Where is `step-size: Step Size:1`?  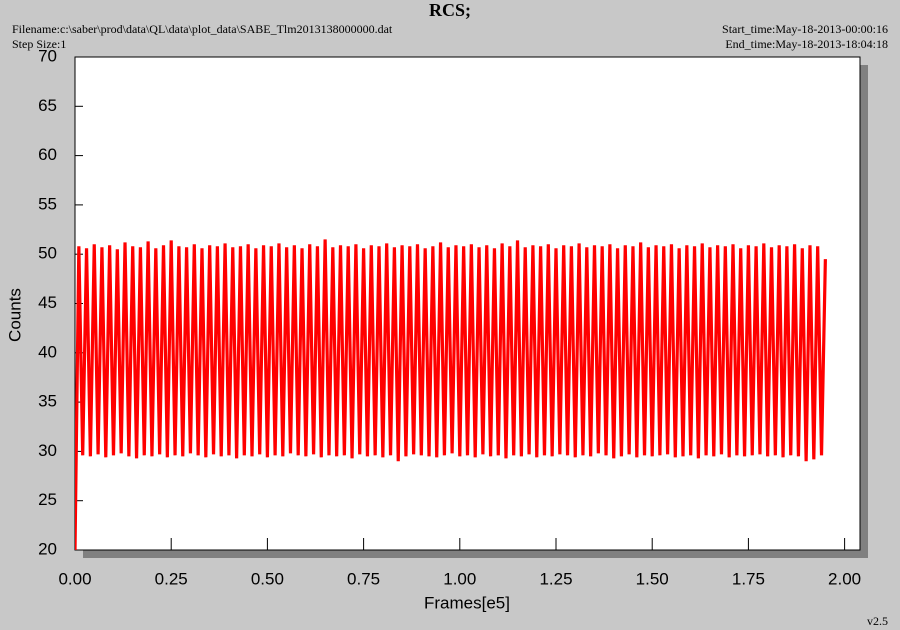 step-size: Step Size:1 is located at coordinates (39, 44).